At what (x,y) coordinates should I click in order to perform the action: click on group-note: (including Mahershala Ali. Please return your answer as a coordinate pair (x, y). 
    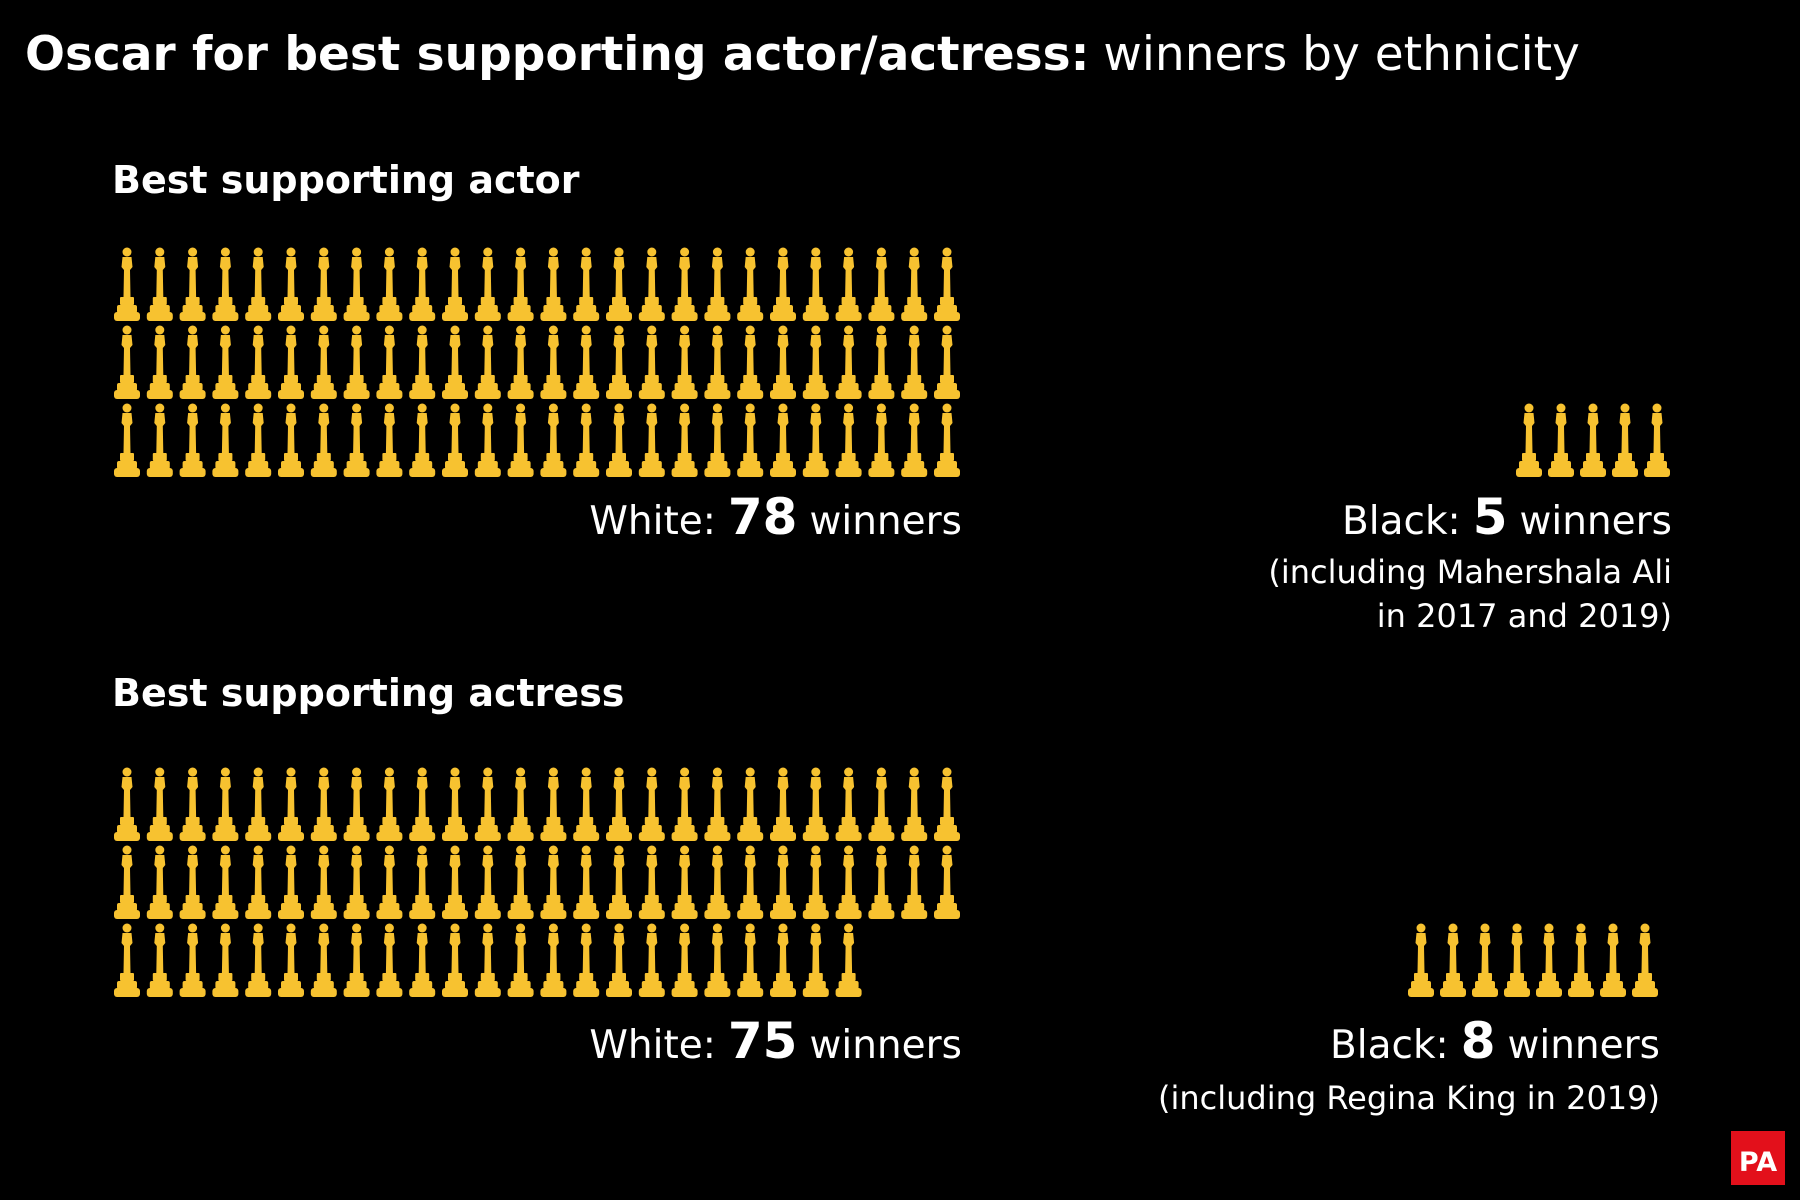
    Looking at the image, I should click on (1470, 572).